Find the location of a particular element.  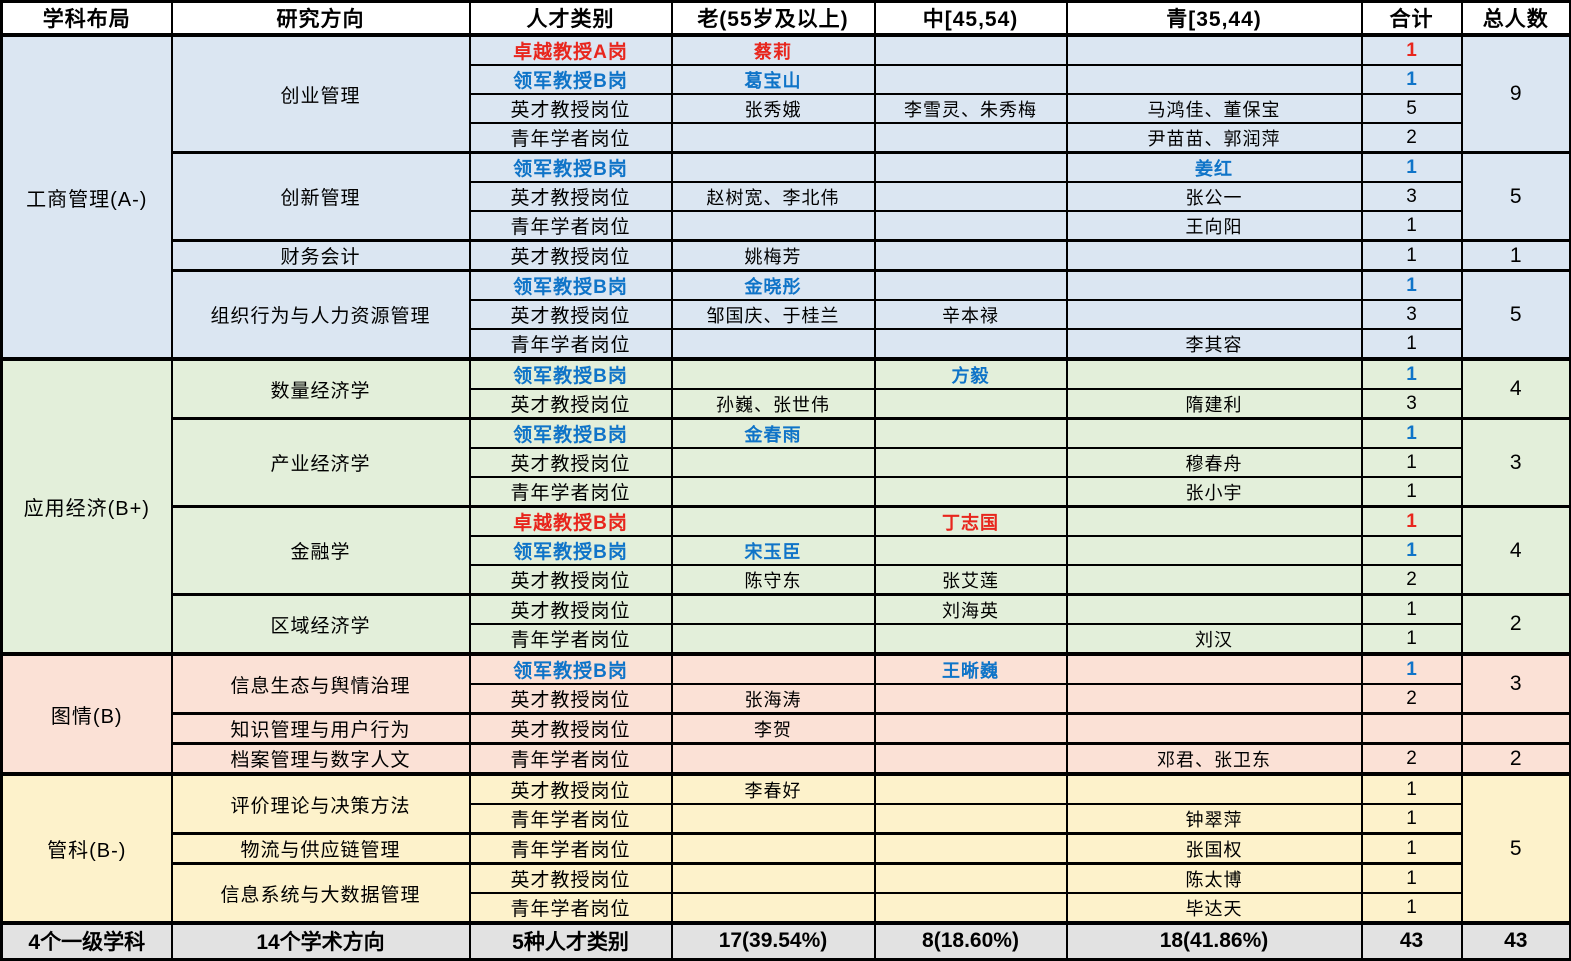

direction-cell: 档案管理与数字人文 is located at coordinates (320, 758).